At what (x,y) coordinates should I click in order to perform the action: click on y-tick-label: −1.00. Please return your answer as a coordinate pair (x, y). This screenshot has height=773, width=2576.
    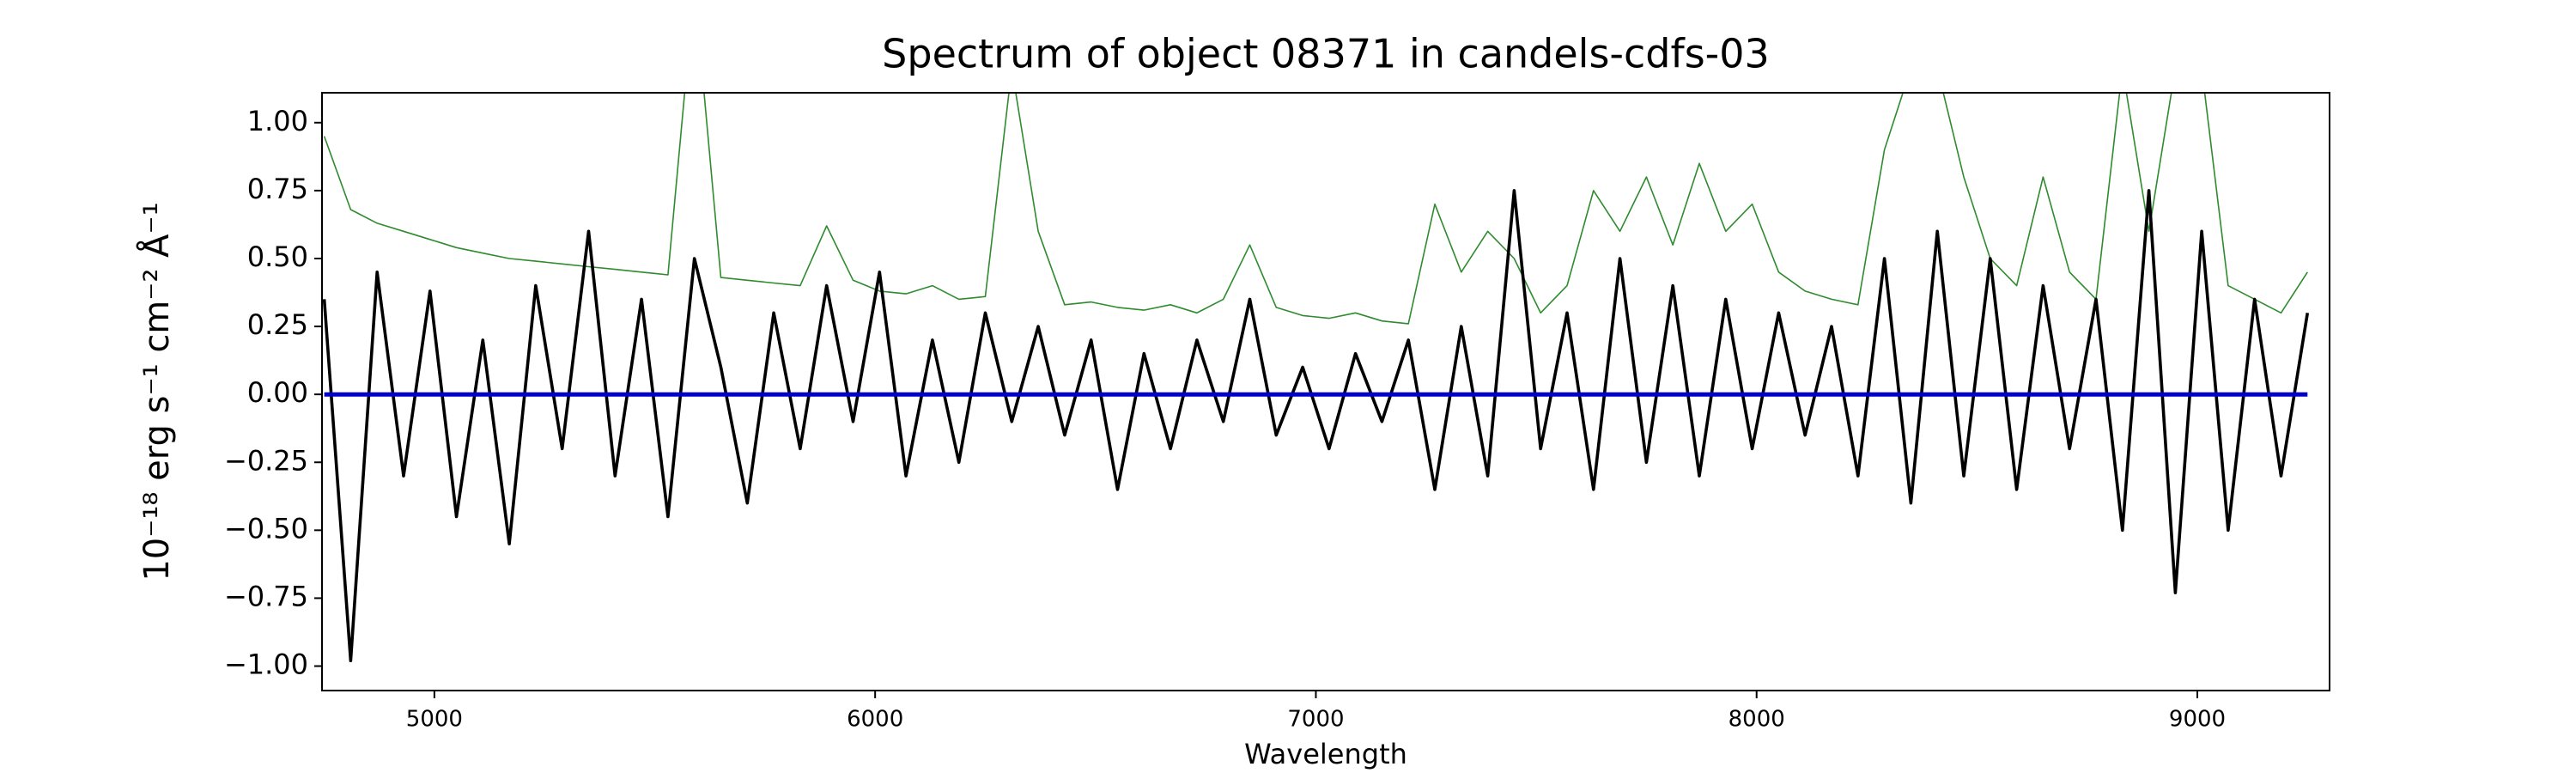
    Looking at the image, I should click on (266, 664).